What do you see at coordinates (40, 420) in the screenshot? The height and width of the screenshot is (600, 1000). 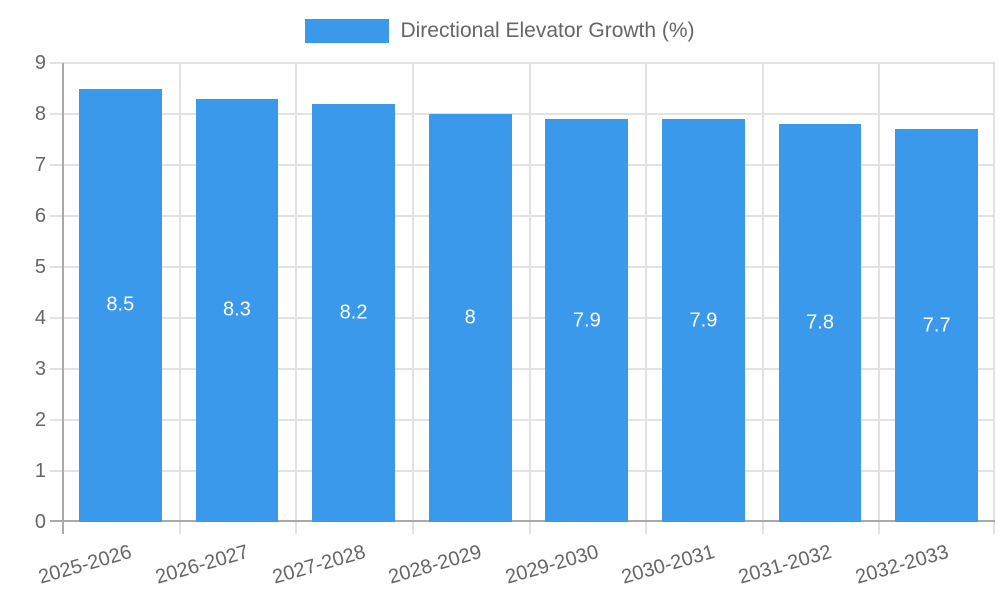 I see `y-axis-tick-label: 2` at bounding box center [40, 420].